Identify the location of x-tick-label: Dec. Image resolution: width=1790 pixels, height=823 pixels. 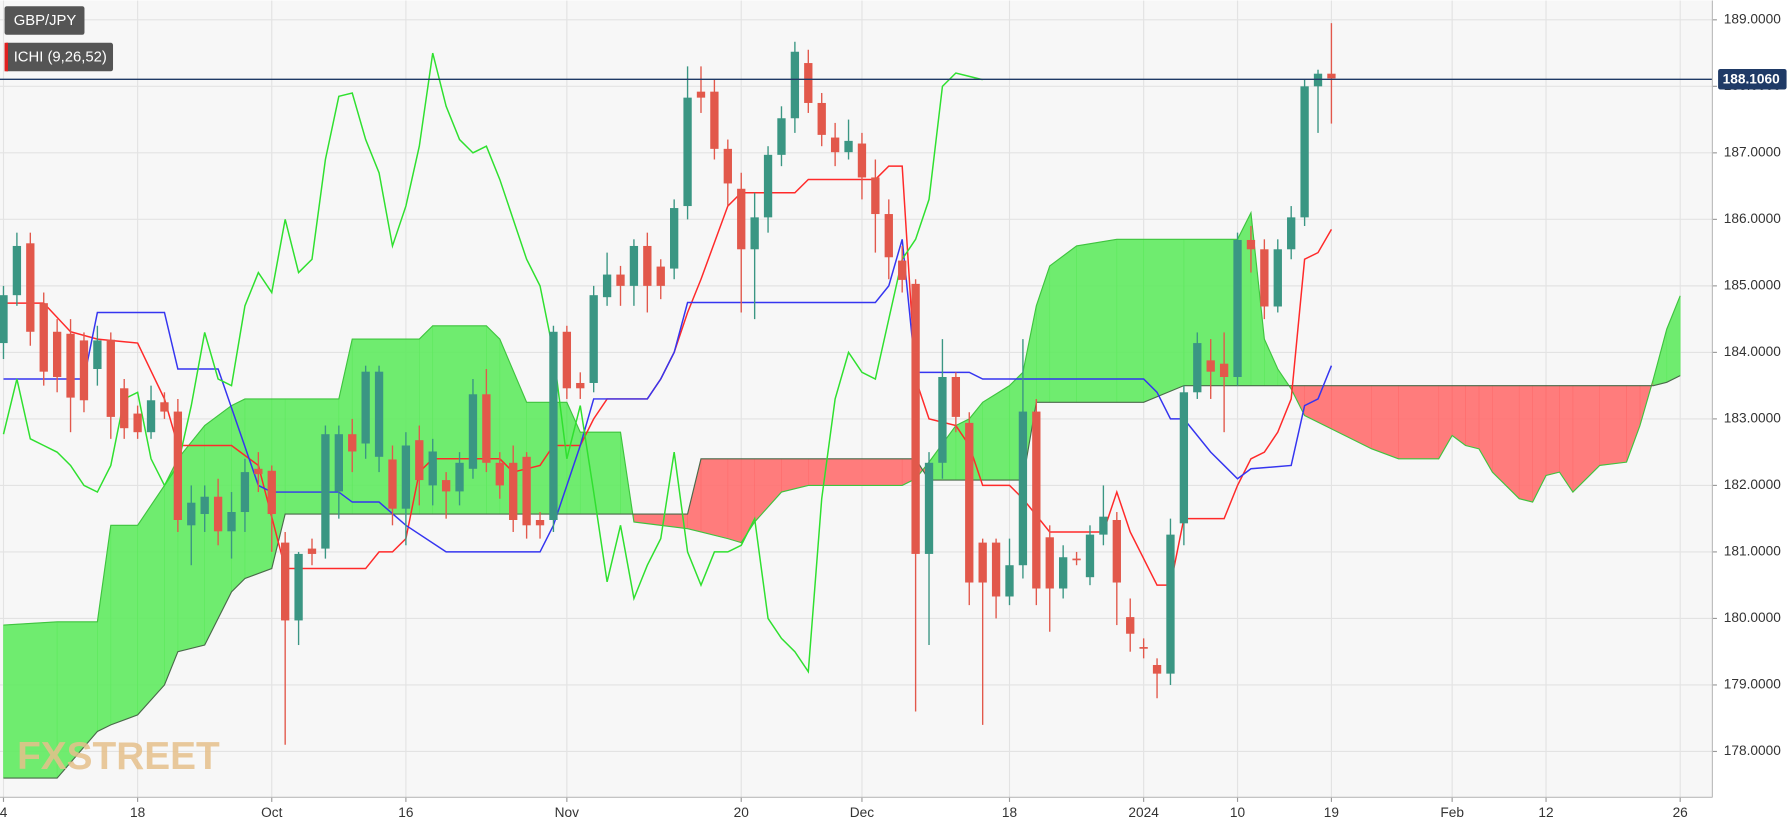
(862, 812).